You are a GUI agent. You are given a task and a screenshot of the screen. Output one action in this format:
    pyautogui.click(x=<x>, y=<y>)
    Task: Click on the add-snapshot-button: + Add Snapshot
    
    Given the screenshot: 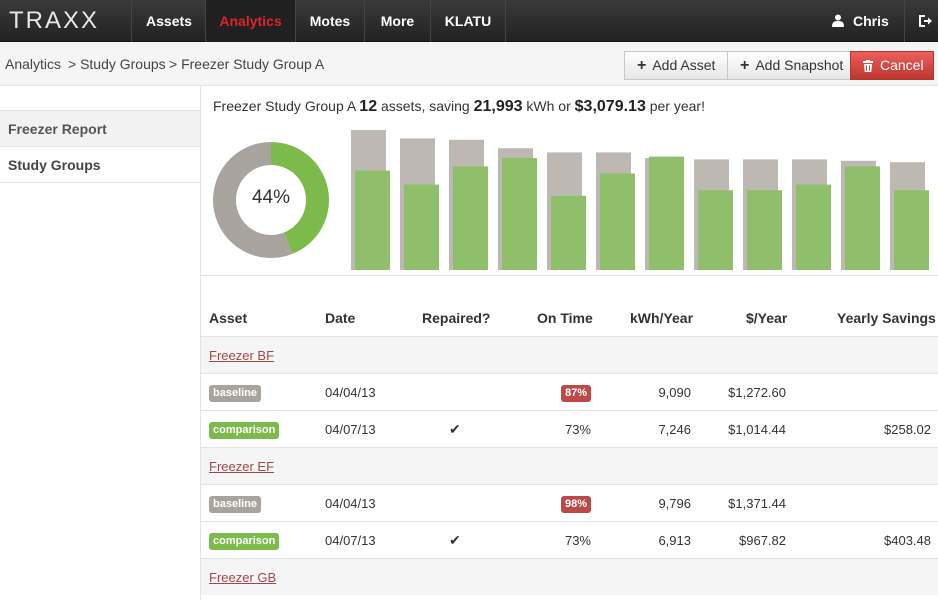 What is the action you would take?
    pyautogui.click(x=789, y=65)
    